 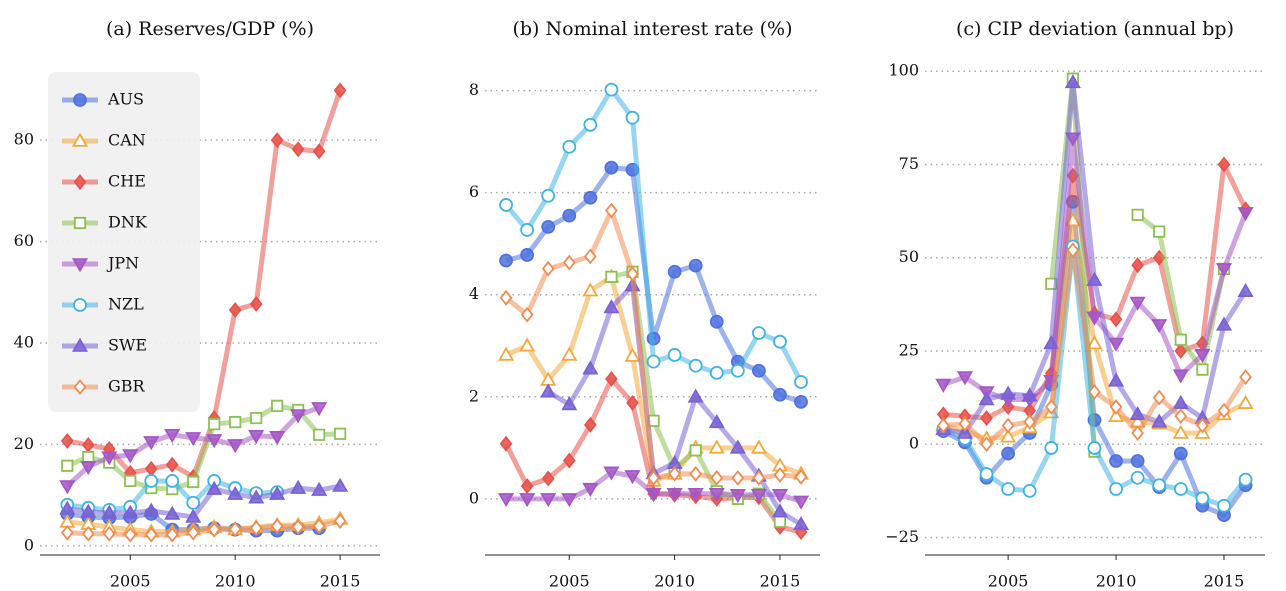 I want to click on legend-label: GBR, so click(x=127, y=386).